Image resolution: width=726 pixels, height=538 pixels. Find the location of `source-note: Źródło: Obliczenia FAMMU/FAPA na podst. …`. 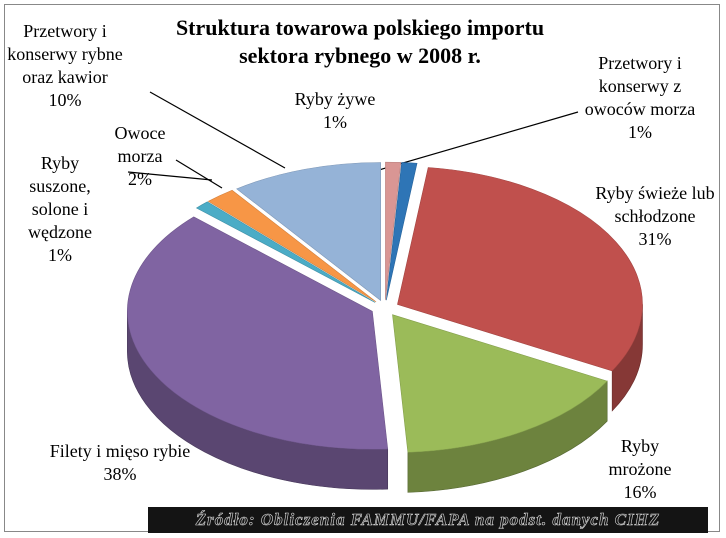

source-note: Źródło: Obliczenia FAMMU/FAPA na podst. … is located at coordinates (428, 520).